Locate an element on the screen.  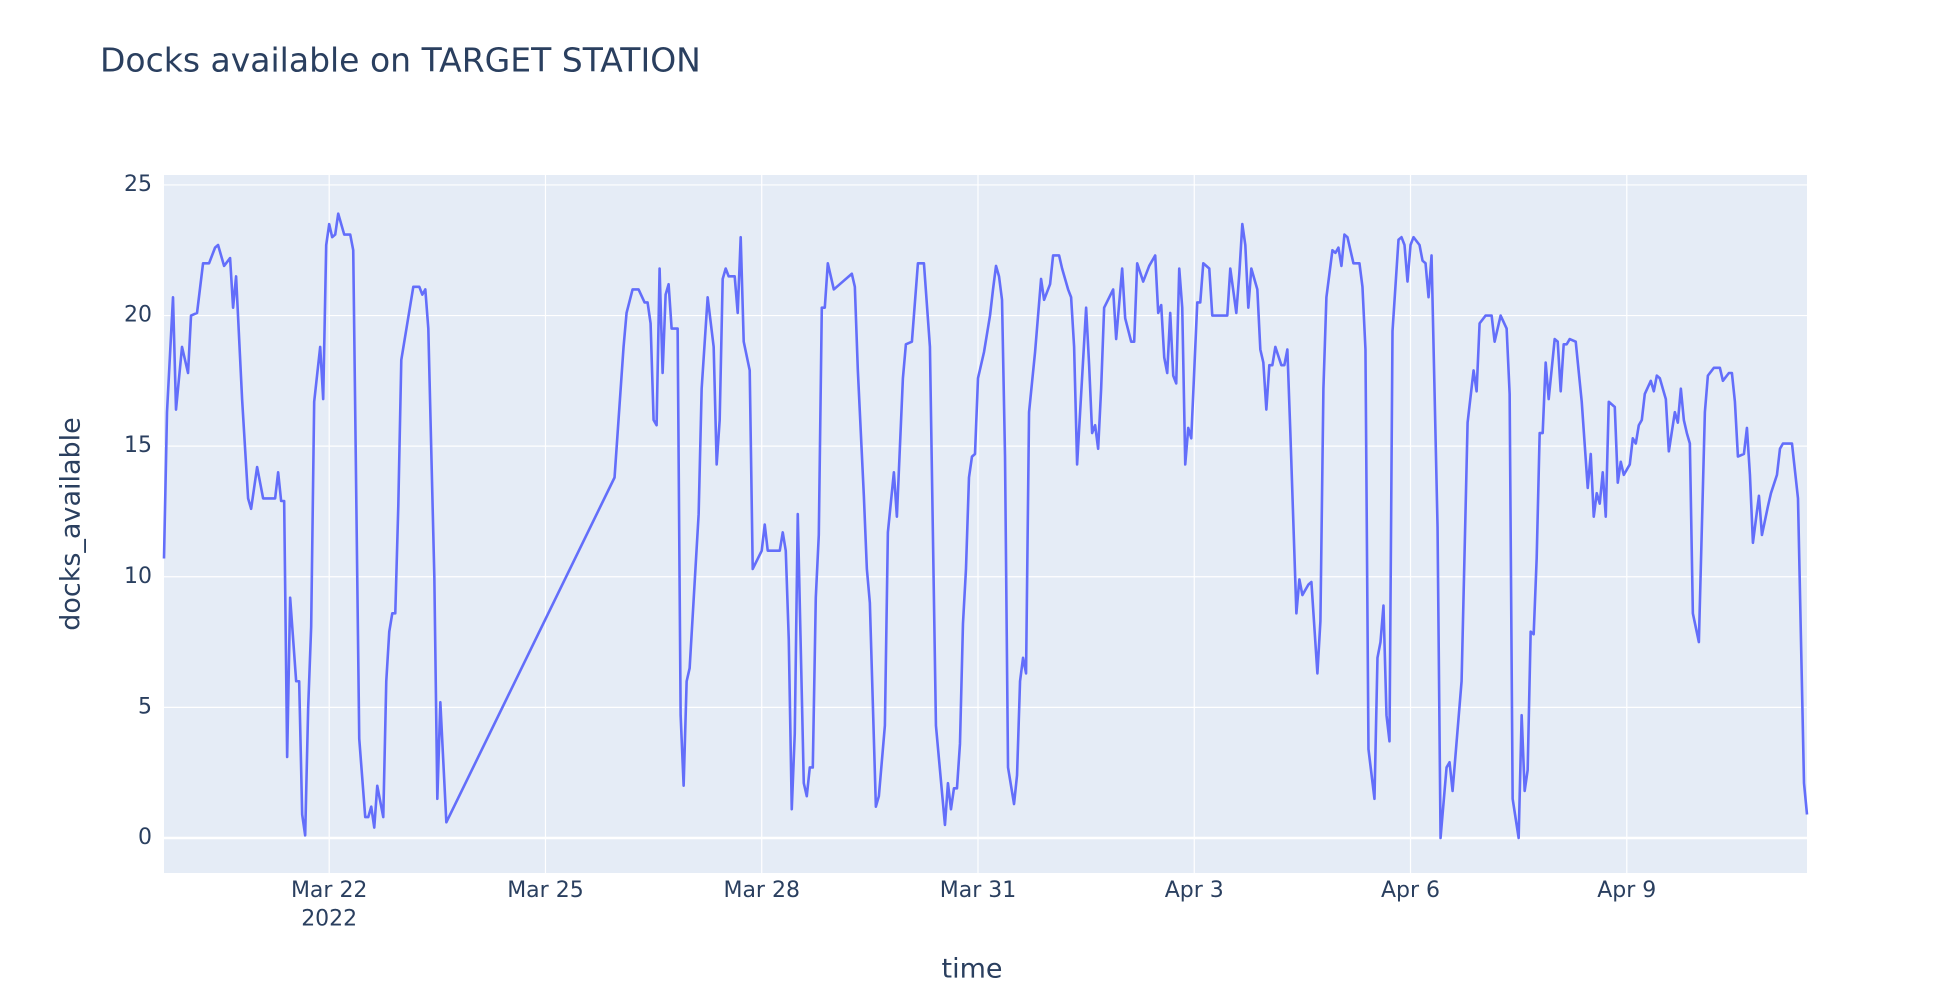
x-axis-title: time is located at coordinates (971, 969).